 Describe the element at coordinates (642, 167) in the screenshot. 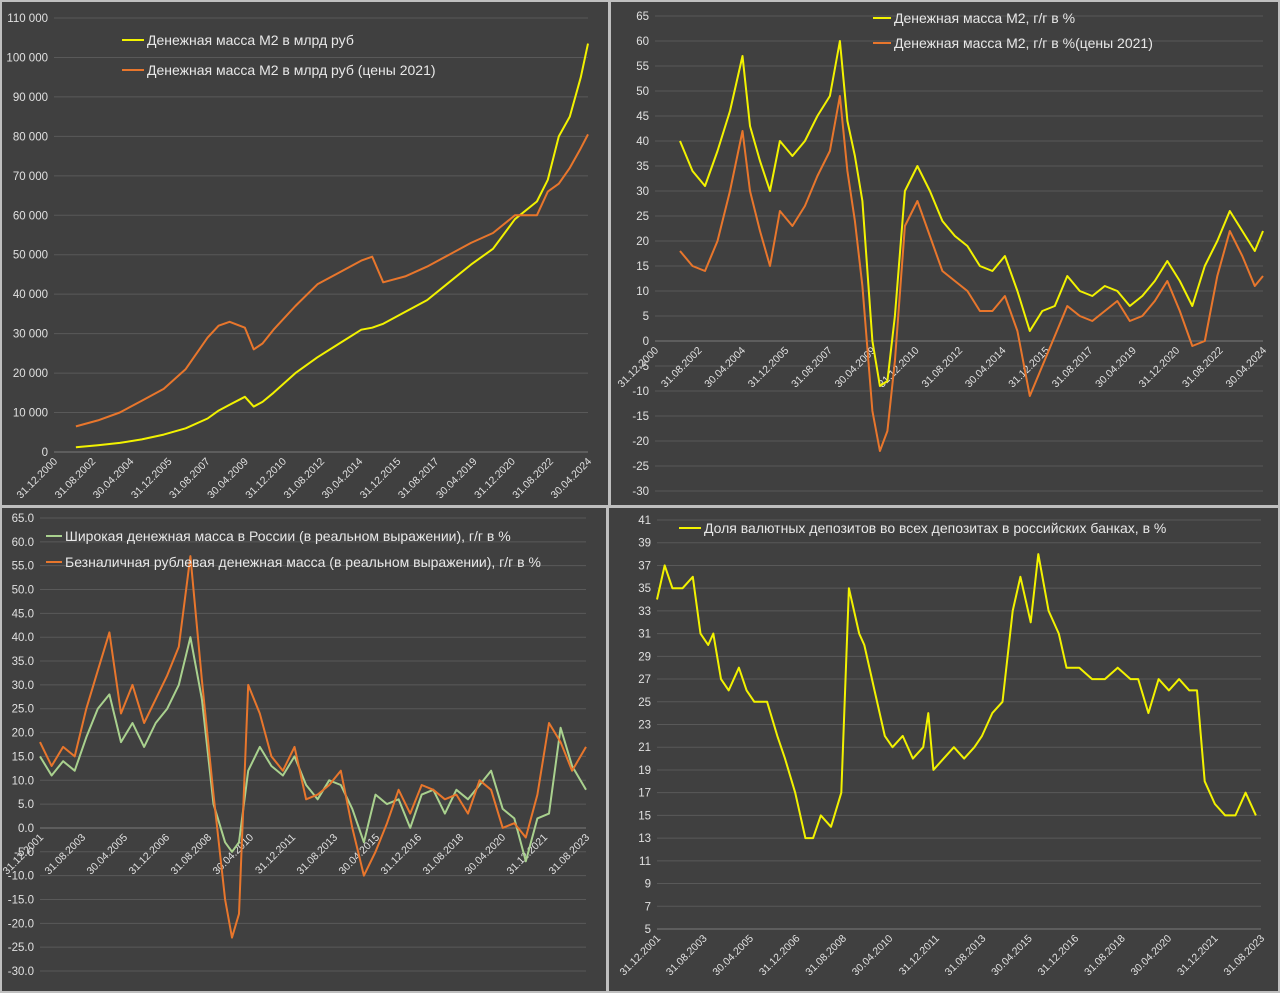

I see `y-tick-label: 35` at that location.